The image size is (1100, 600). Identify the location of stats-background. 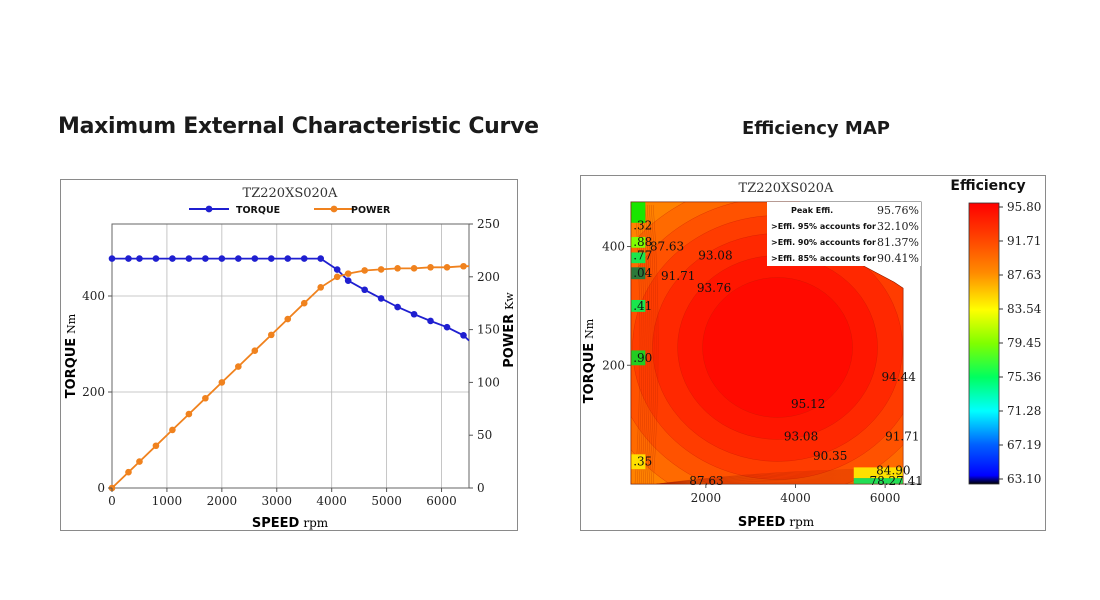
(844, 234).